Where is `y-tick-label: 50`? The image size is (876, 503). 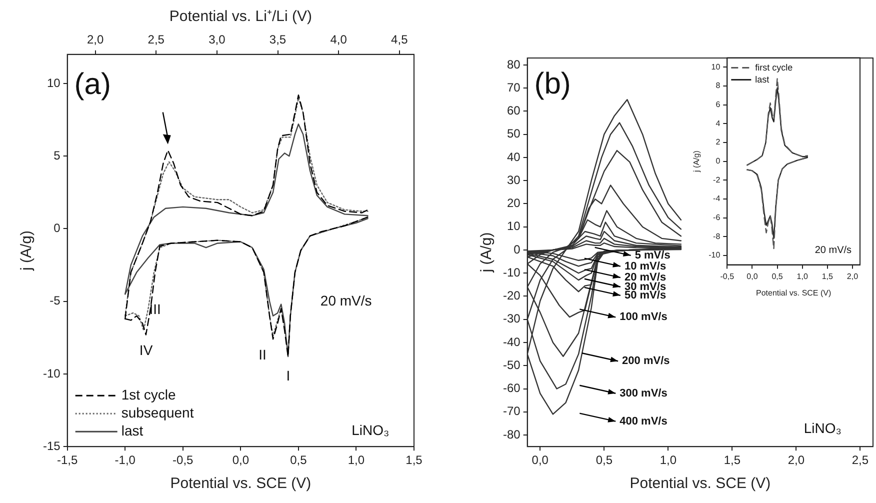
y-tick-label: 50 is located at coordinates (513, 133).